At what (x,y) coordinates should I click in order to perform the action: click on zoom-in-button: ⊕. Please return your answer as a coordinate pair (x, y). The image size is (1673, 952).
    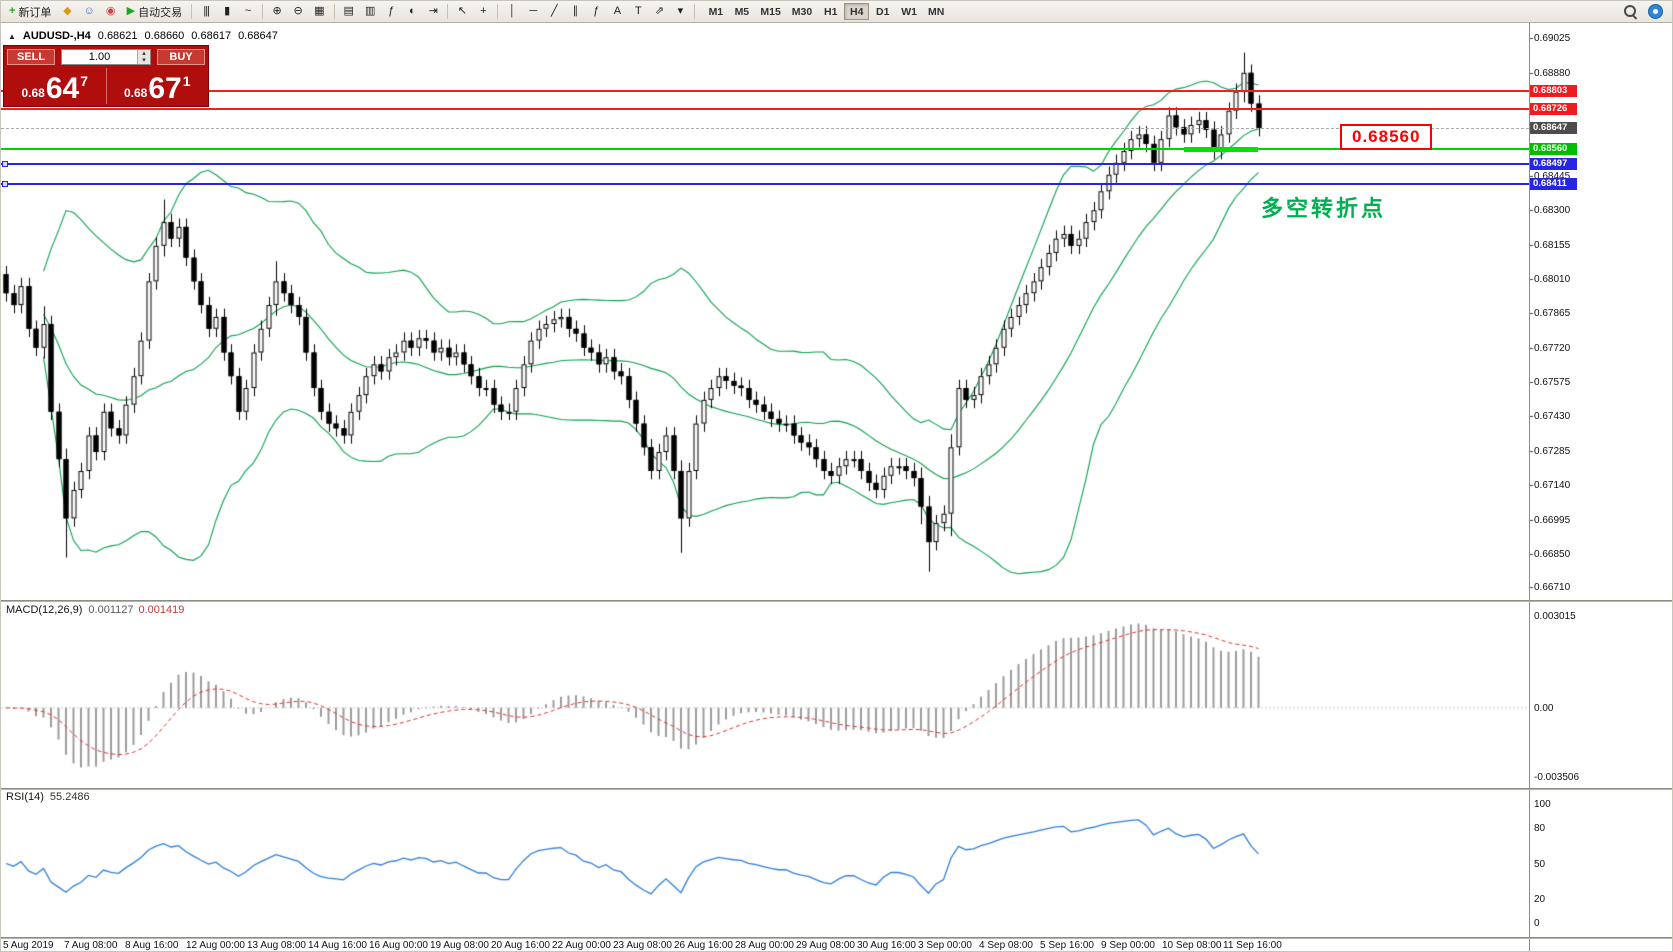
    Looking at the image, I should click on (277, 12).